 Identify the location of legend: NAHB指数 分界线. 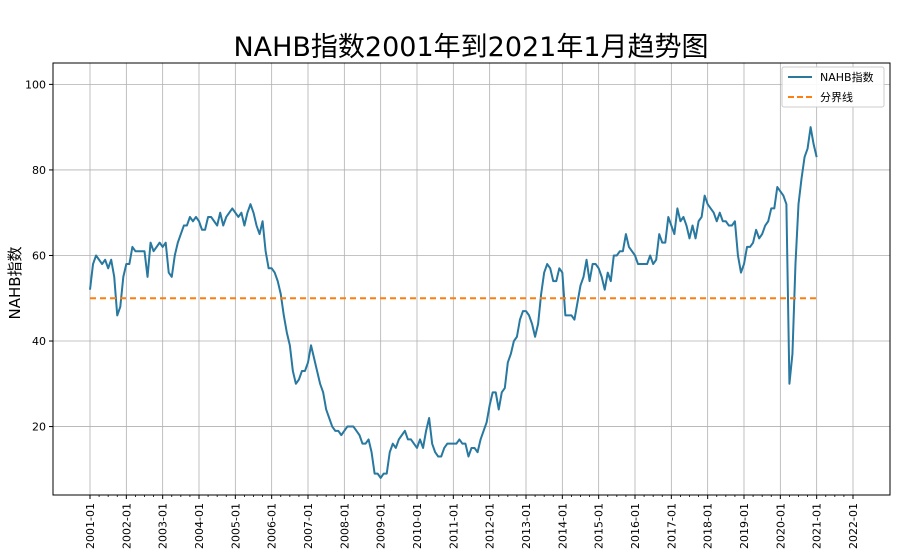
(833, 87).